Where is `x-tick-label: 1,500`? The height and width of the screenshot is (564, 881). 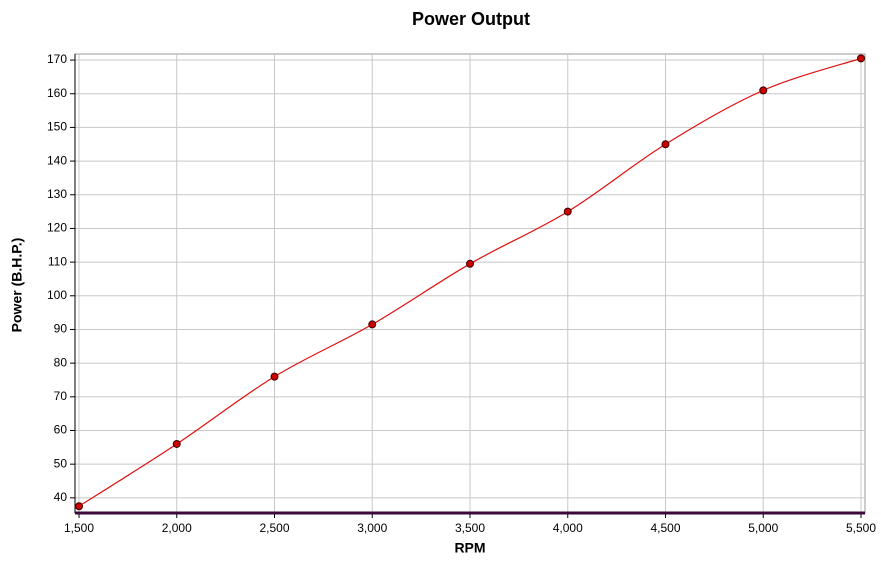
x-tick-label: 1,500 is located at coordinates (79, 528).